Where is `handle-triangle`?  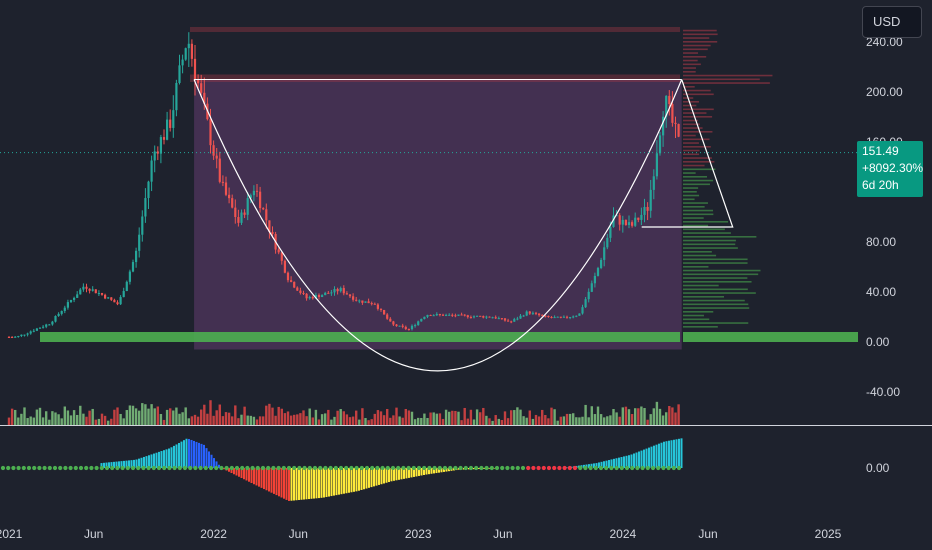 handle-triangle is located at coordinates (687, 153).